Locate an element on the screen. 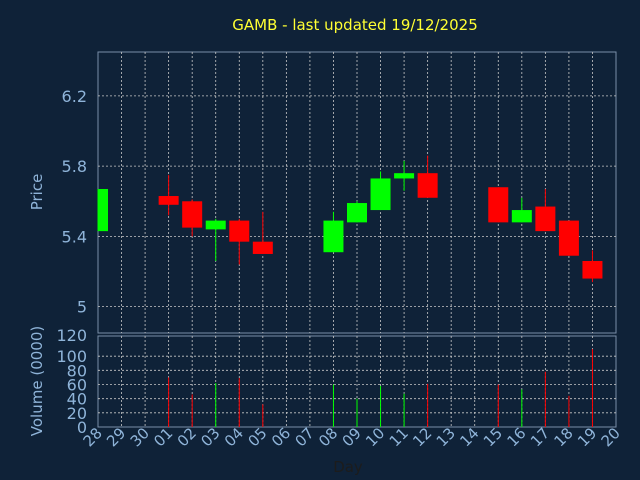 The width and height of the screenshot is (640, 480). x-tick-label: 02 is located at coordinates (187, 437).